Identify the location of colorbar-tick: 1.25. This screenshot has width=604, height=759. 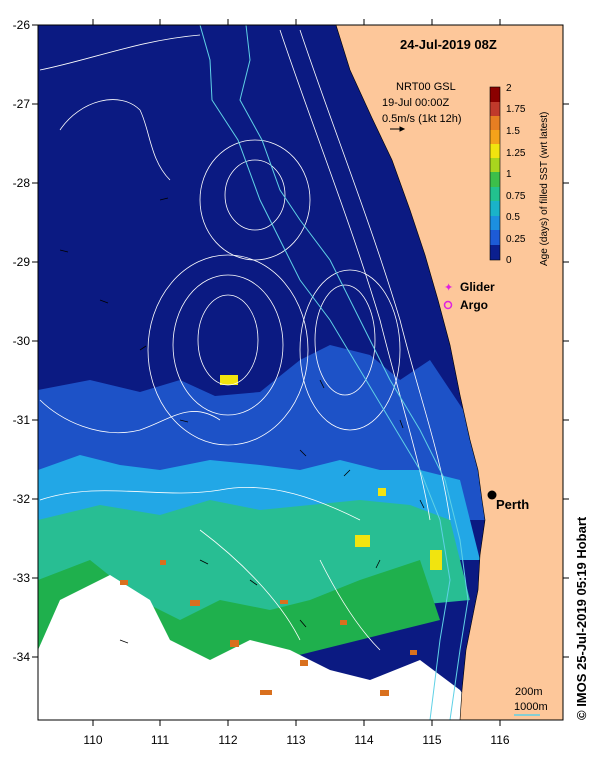
(516, 153).